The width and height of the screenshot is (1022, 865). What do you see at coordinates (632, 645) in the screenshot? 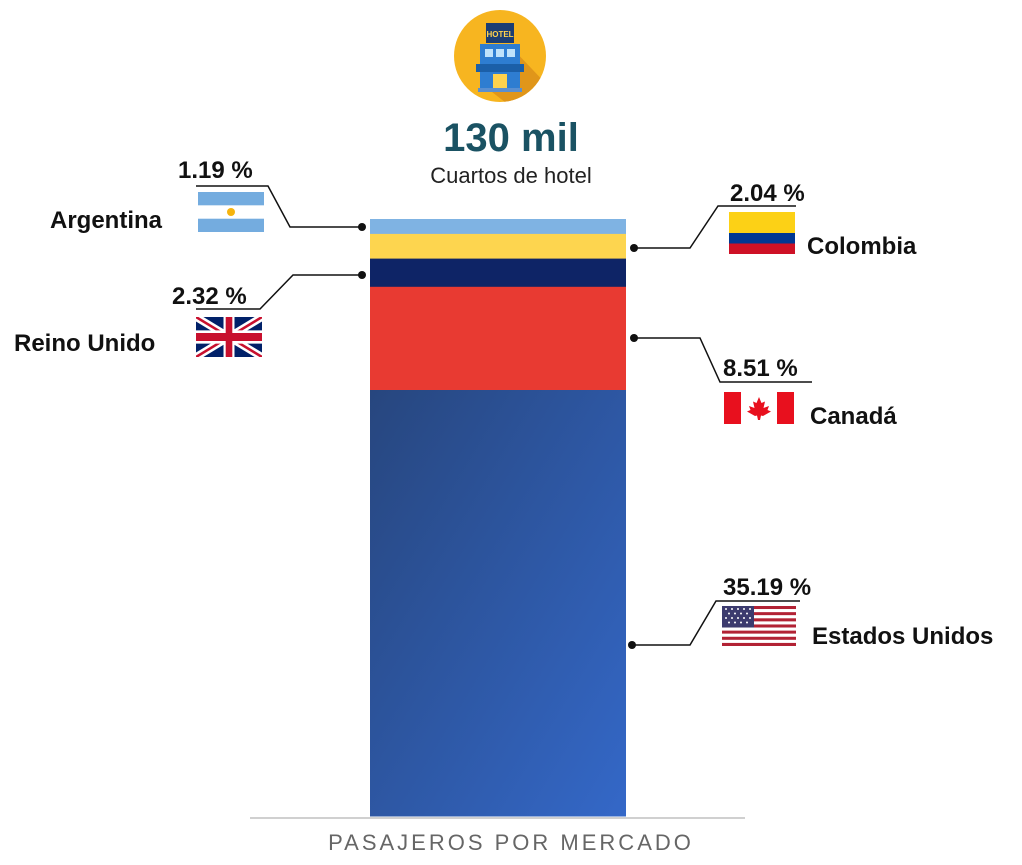
I see `leader-dot-usa` at bounding box center [632, 645].